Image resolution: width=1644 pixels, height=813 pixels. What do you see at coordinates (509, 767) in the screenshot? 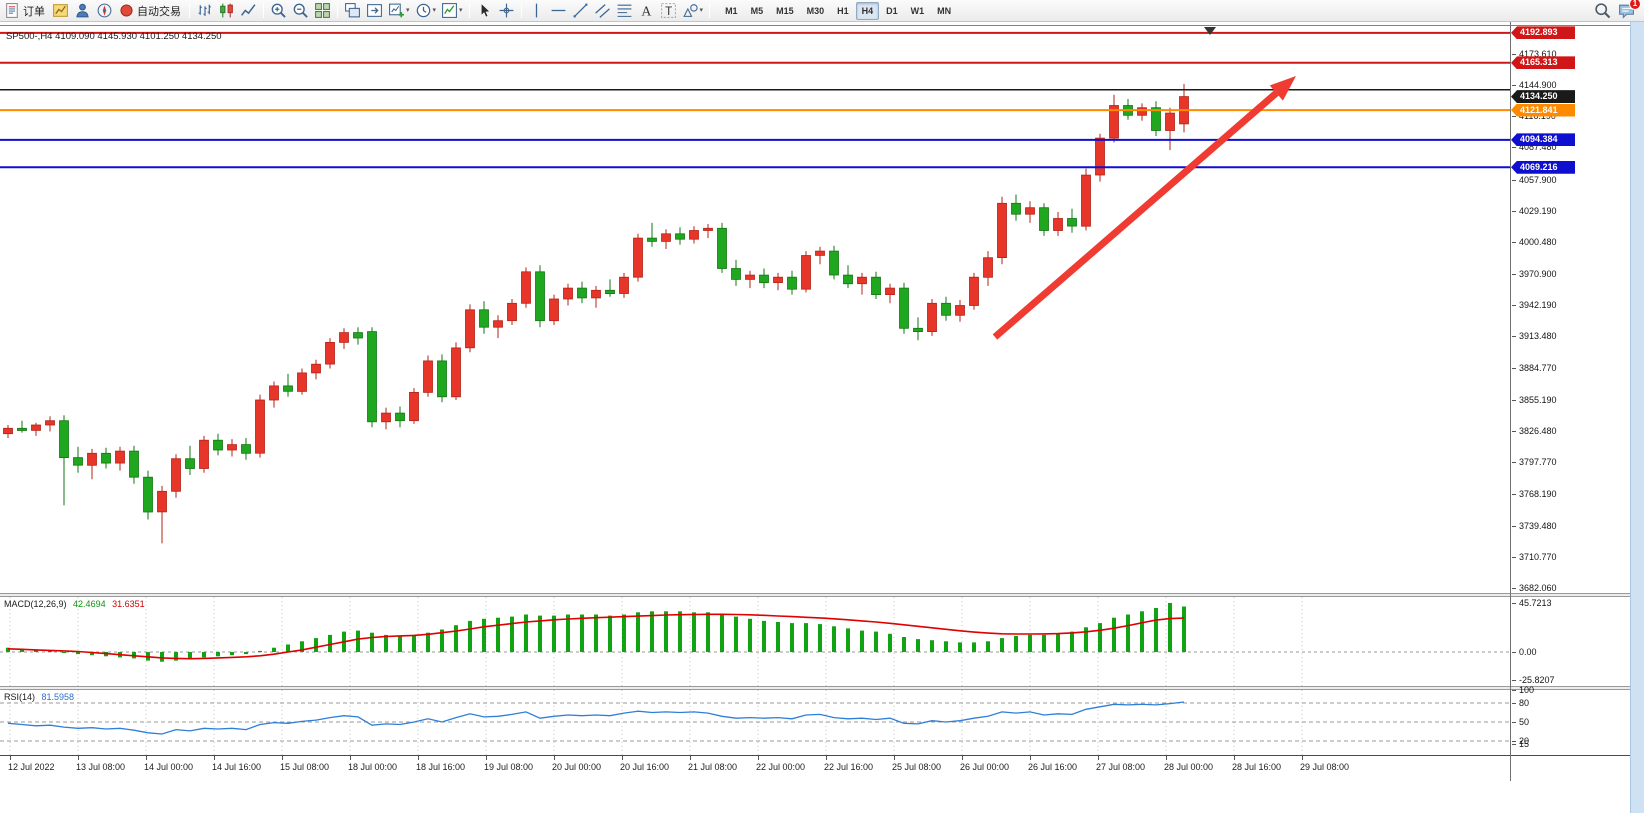
I see `time-axis-label: 19 Jul 08:00` at bounding box center [509, 767].